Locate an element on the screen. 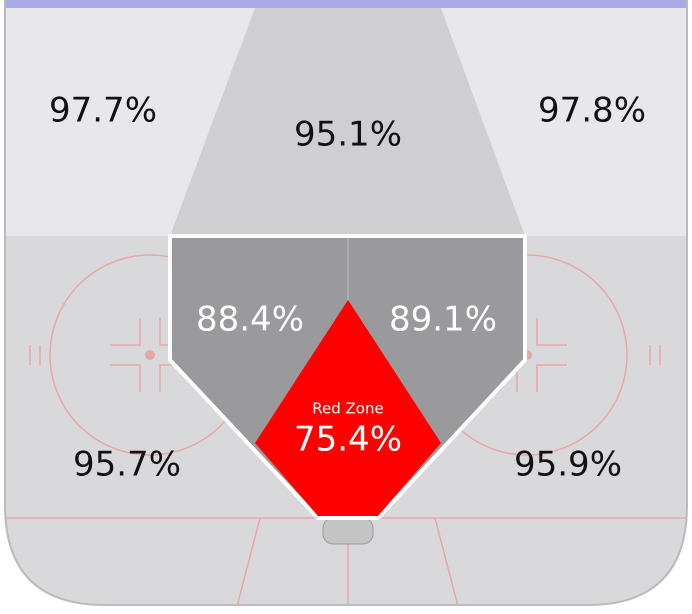 The height and width of the screenshot is (614, 692). faceoff-dot is located at coordinates (150, 355).